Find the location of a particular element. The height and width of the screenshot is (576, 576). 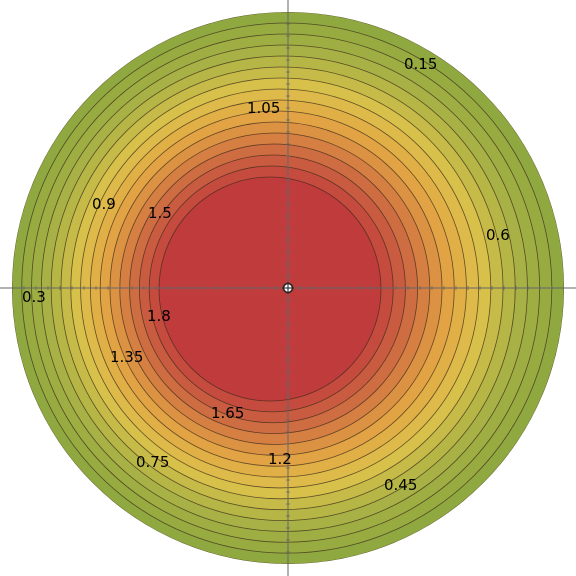

center-marker is located at coordinates (288, 288).